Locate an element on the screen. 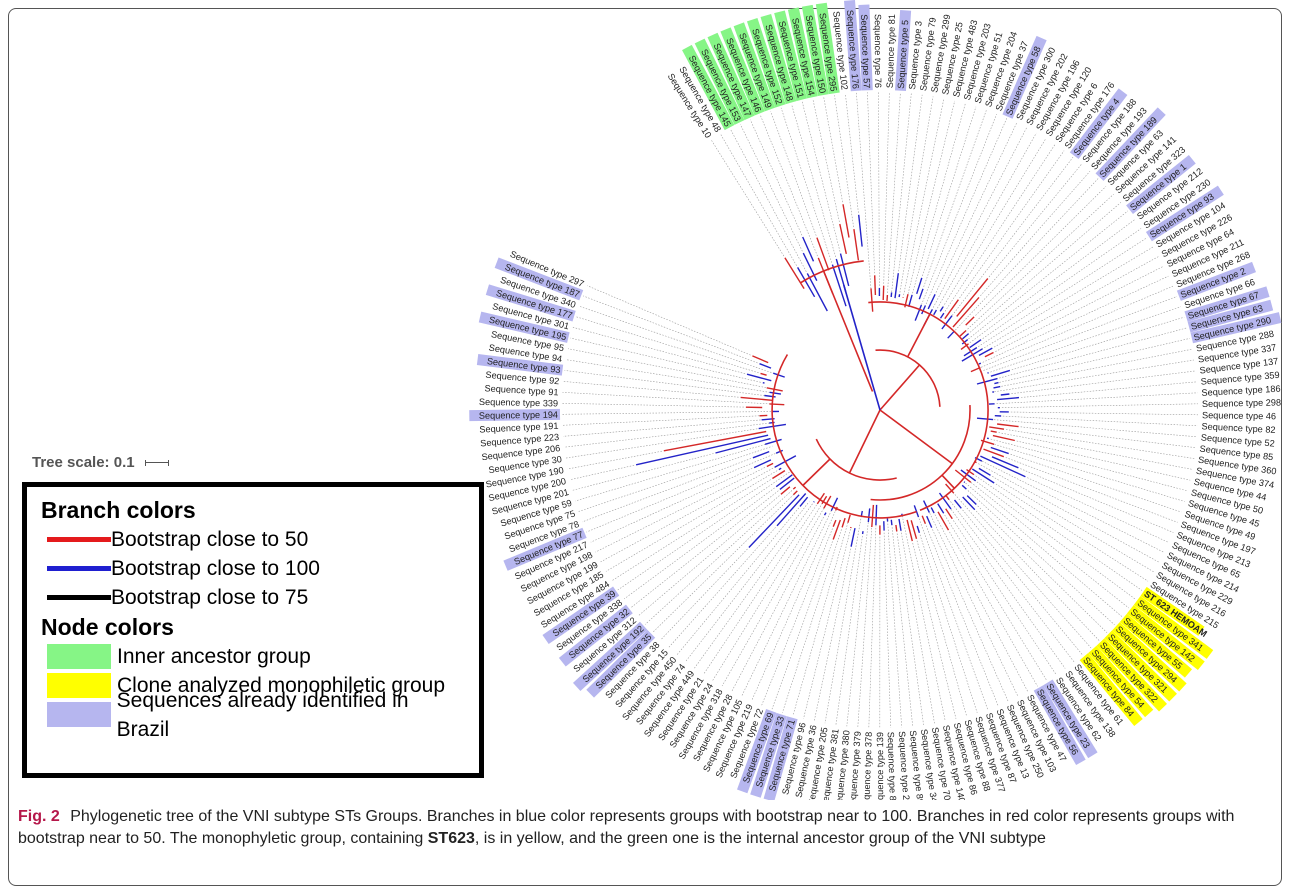 The width and height of the screenshot is (1290, 896). tip-label-text: Sequence type 186 is located at coordinates (1241, 391).